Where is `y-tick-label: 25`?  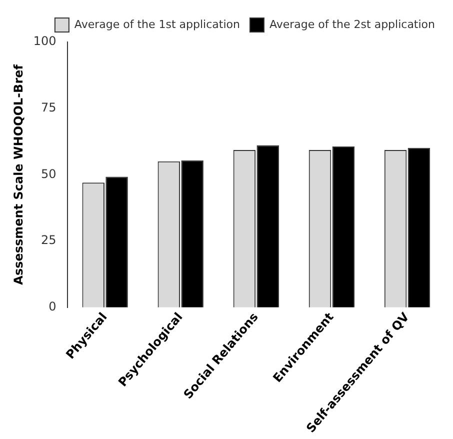 y-tick-label: 25 is located at coordinates (48, 240).